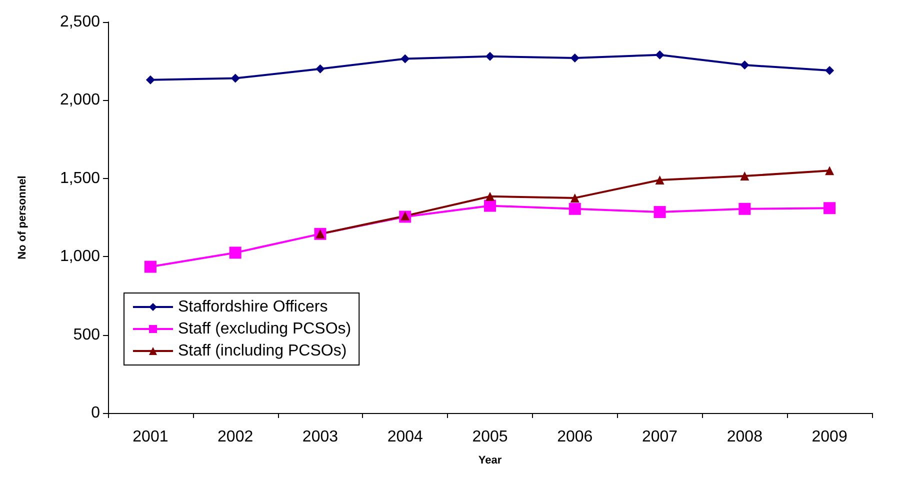 Image resolution: width=910 pixels, height=484 pixels. I want to click on legend-label: Staff (excluding PCSOs), so click(265, 329).